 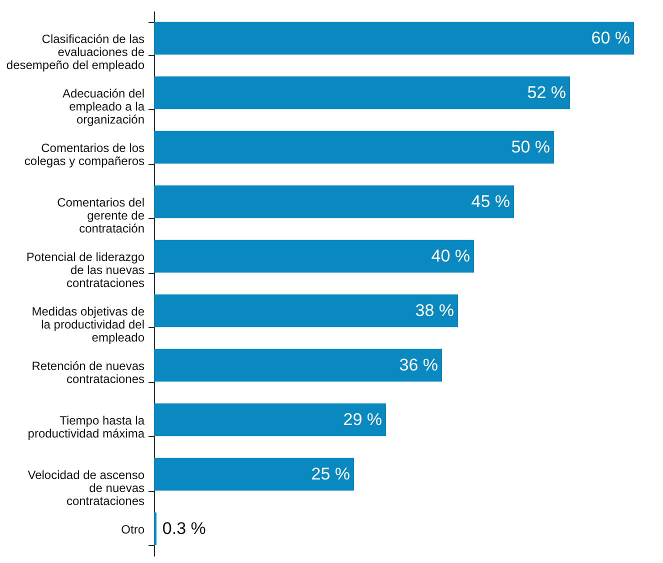 I want to click on data-label: 36 %, so click(x=418, y=364).